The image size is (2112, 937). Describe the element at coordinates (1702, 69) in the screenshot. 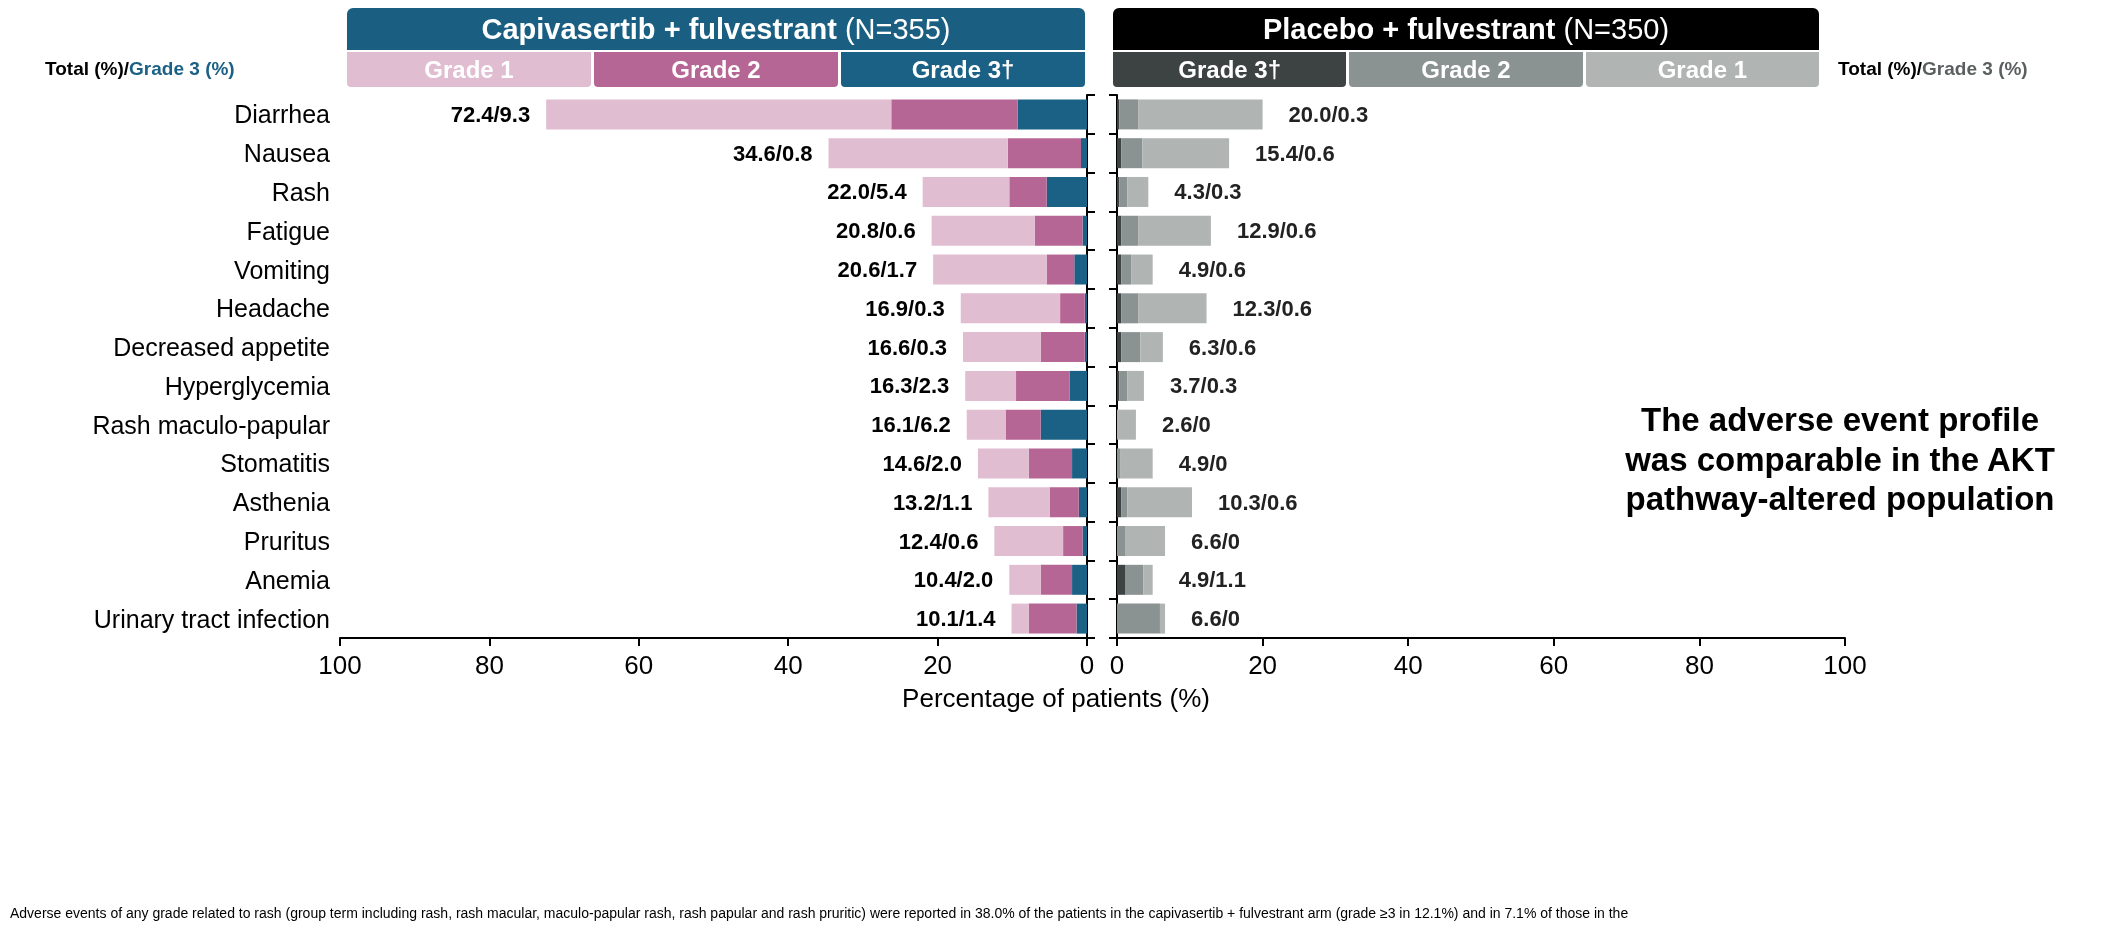

I see `text: Grade 1` at that location.